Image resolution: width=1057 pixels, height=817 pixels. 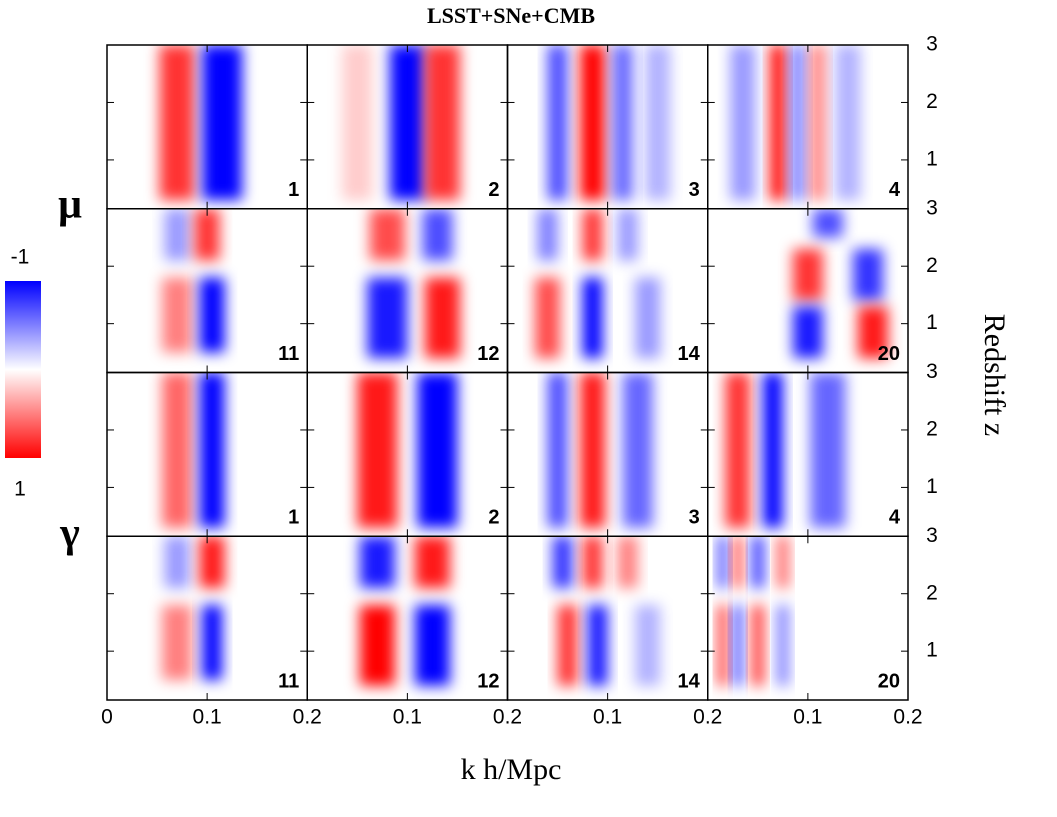 I want to click on panel-label: 14, so click(x=689, y=354).